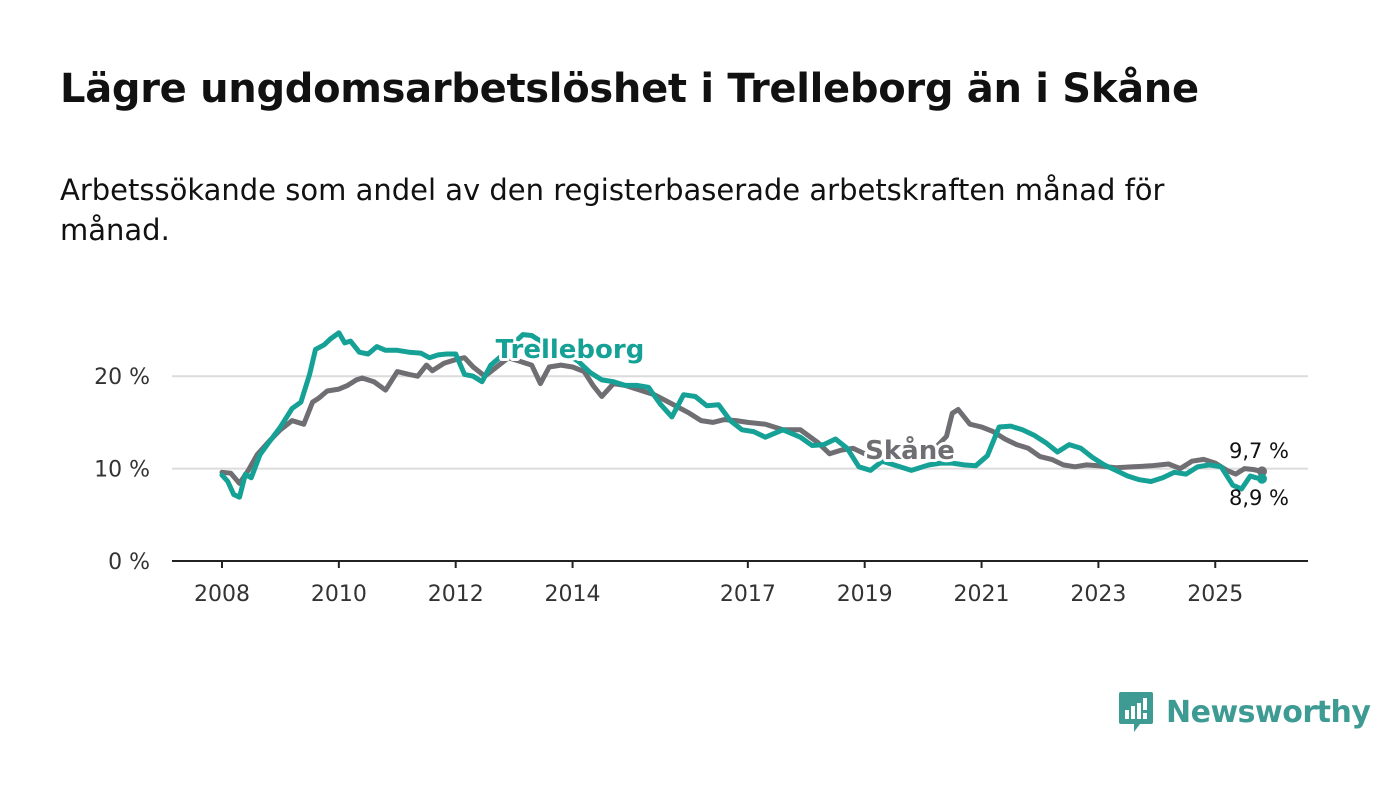 The image size is (1400, 794). I want to click on x-tick-label: 2021, so click(982, 594).